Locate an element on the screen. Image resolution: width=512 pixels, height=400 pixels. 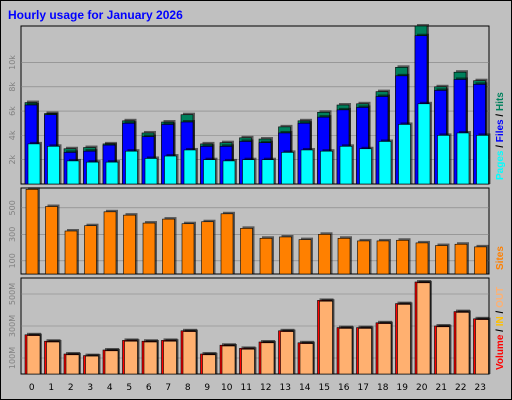
legend-entry: OUT is located at coordinates (500, 297).